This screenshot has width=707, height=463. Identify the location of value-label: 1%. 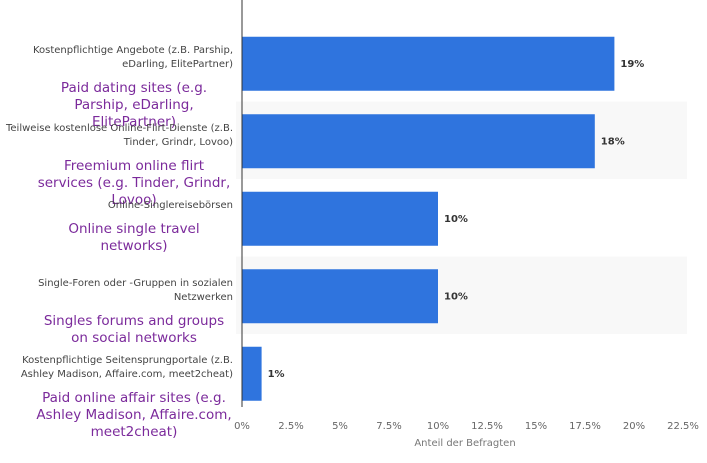
(276, 374).